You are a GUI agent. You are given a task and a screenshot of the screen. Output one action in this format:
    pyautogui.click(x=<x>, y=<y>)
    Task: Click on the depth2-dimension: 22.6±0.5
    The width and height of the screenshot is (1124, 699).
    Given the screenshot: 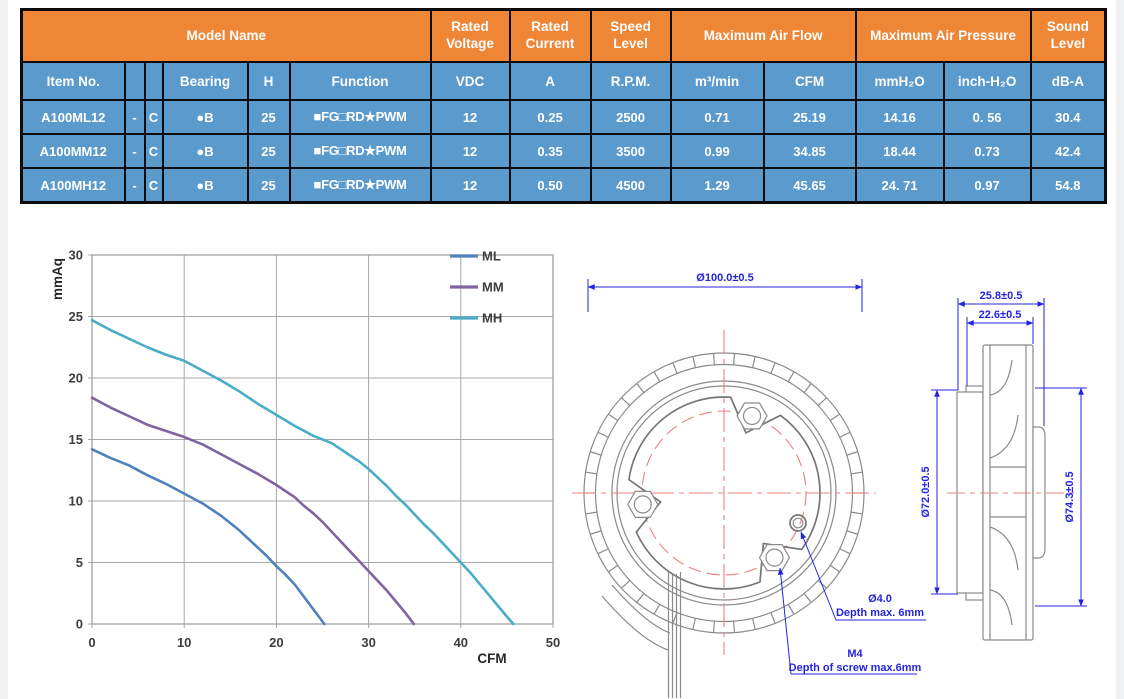 What is the action you would take?
    pyautogui.click(x=1000, y=347)
    